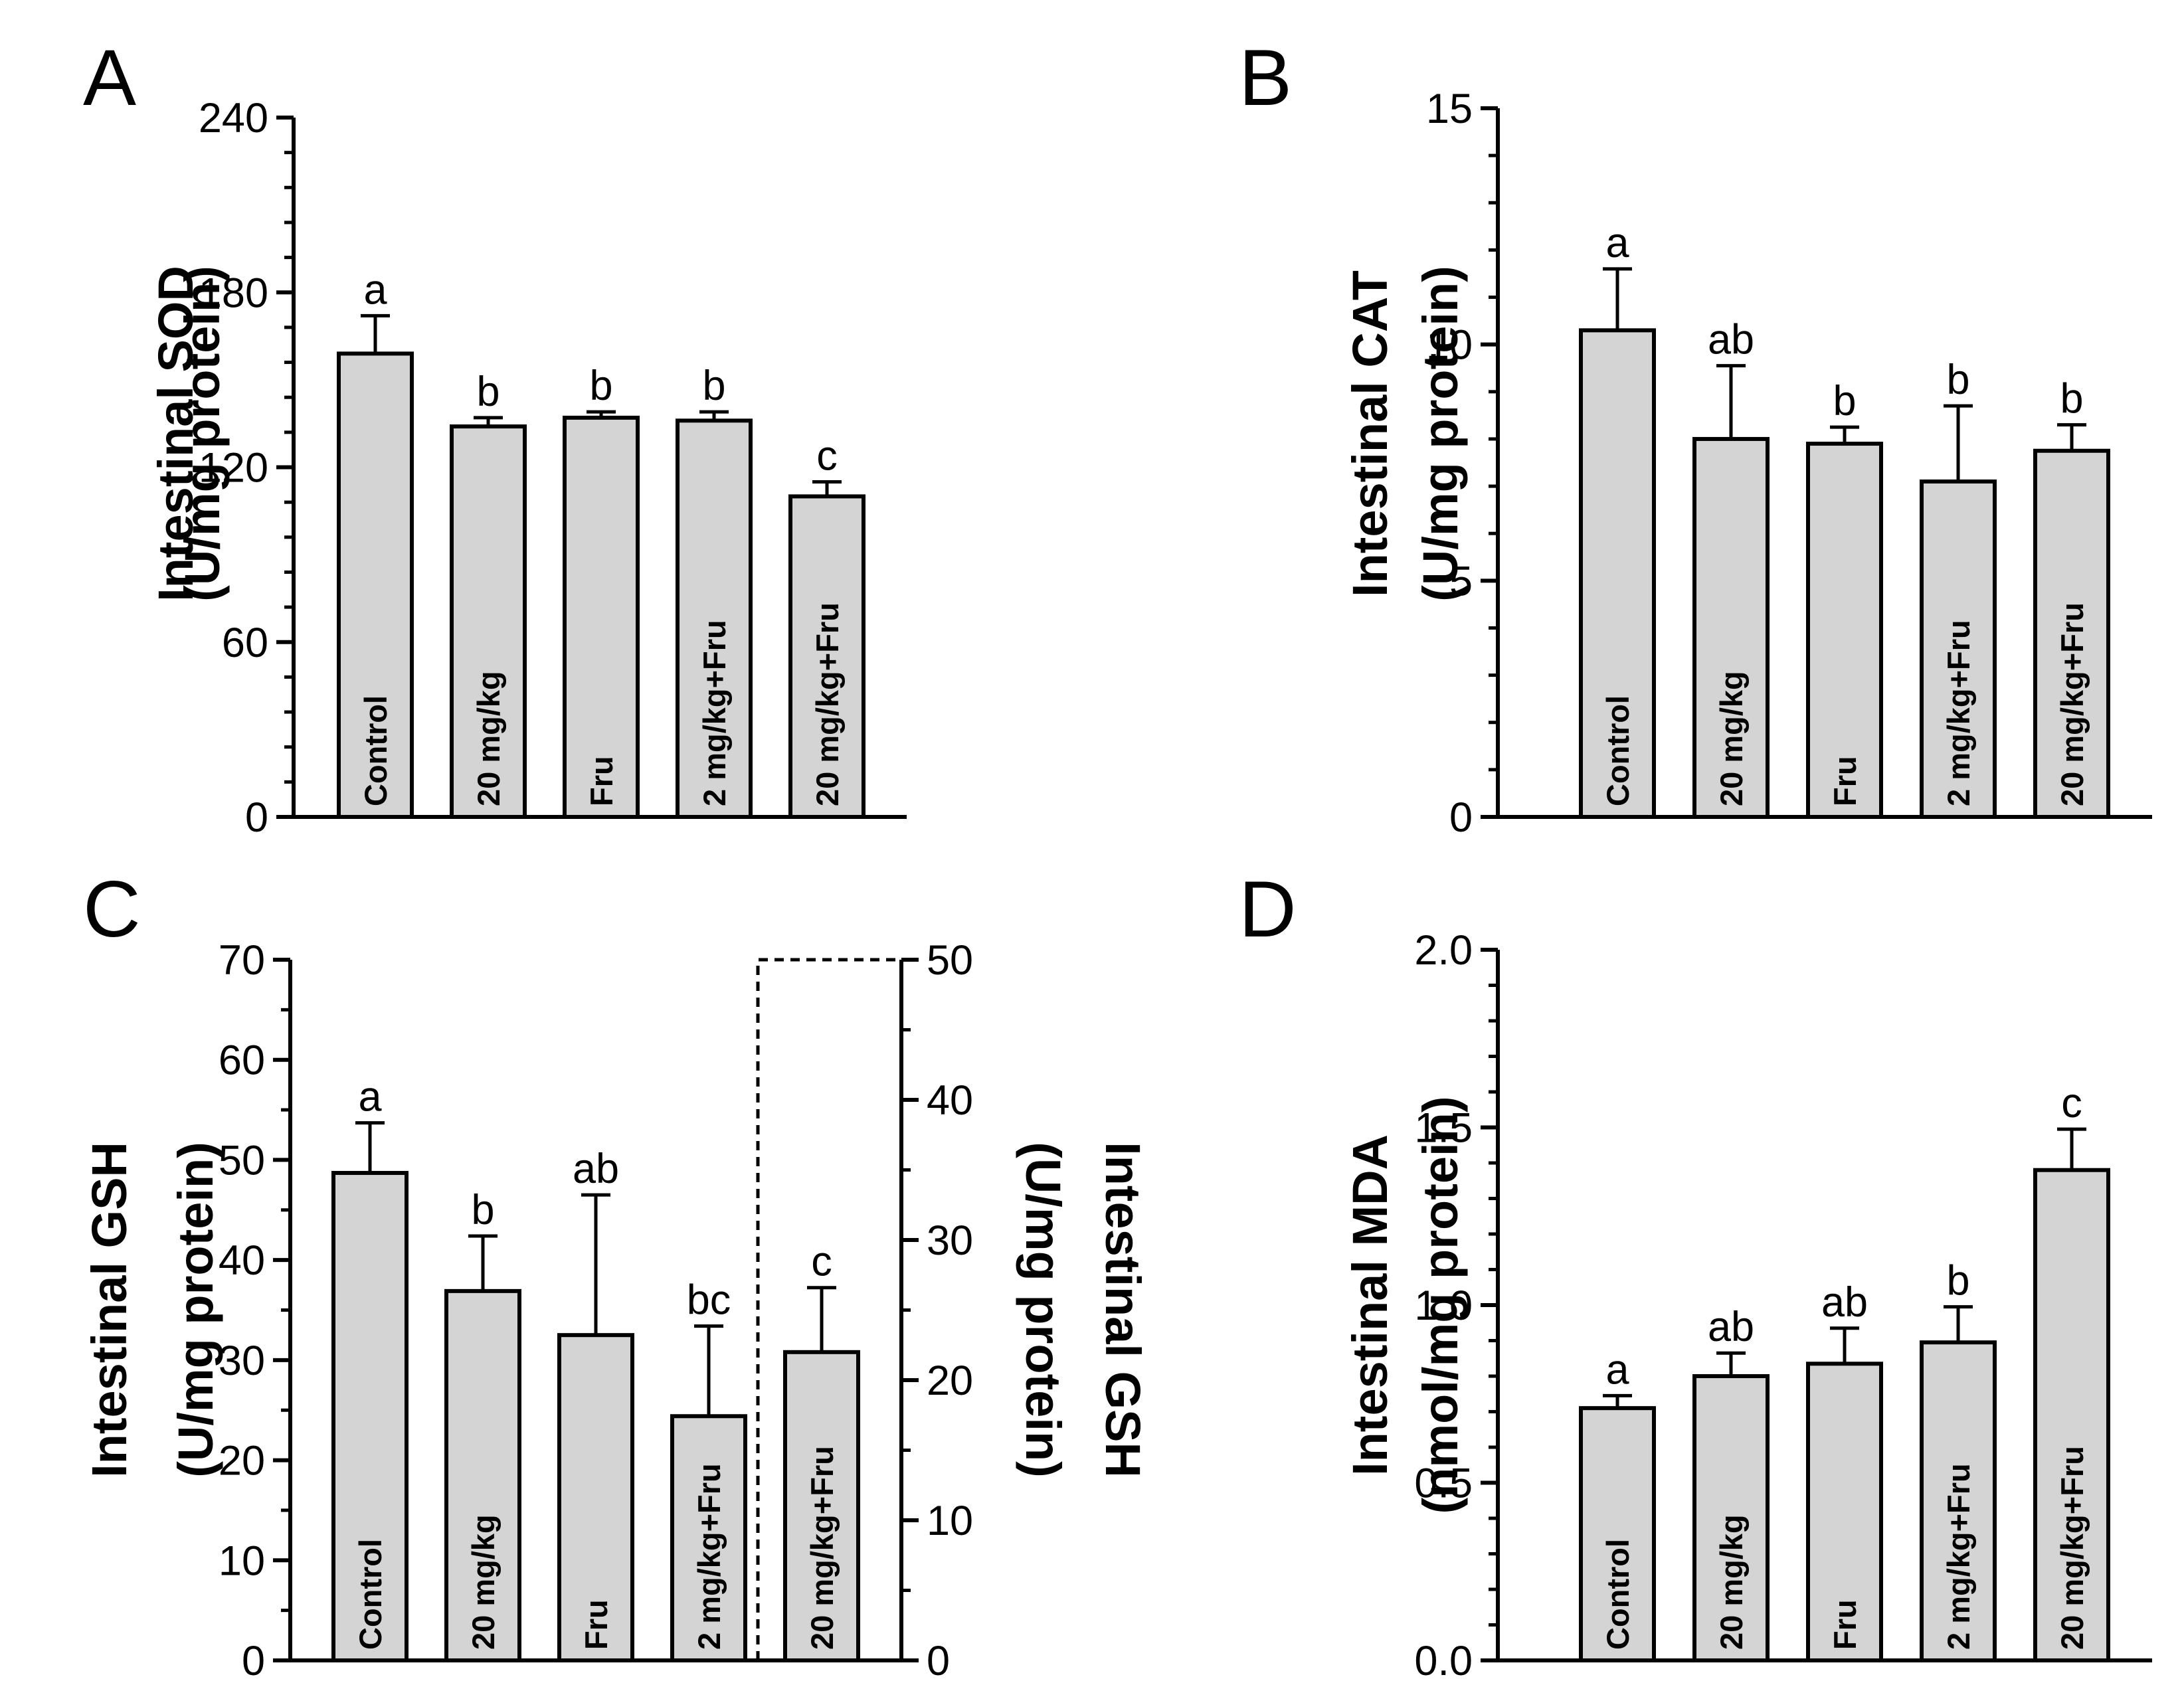 This screenshot has height=1681, width=2184. What do you see at coordinates (233, 293) in the screenshot?
I see `y-tick-label: 180` at bounding box center [233, 293].